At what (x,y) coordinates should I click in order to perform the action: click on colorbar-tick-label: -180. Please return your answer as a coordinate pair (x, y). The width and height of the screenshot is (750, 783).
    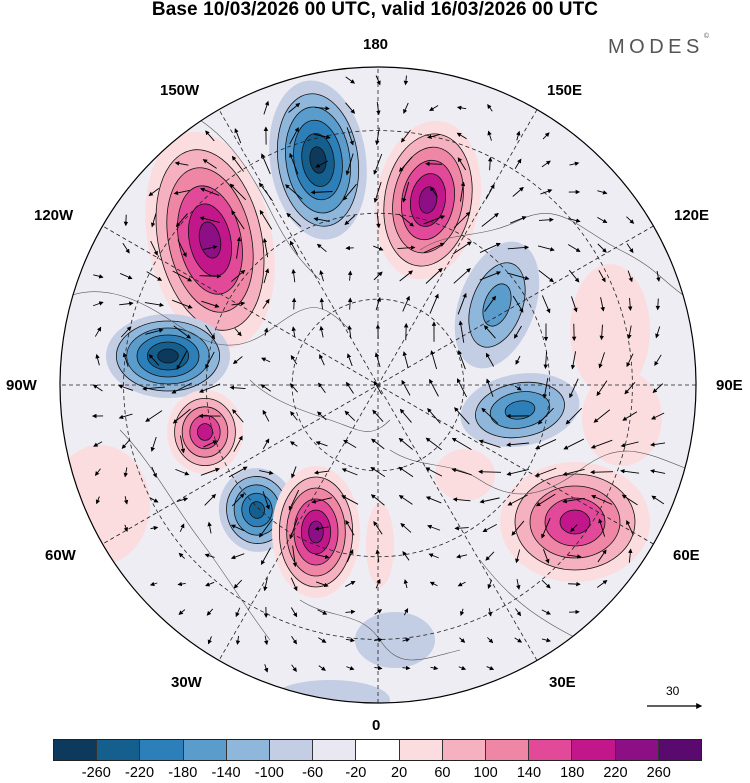
    Looking at the image, I should click on (183, 773).